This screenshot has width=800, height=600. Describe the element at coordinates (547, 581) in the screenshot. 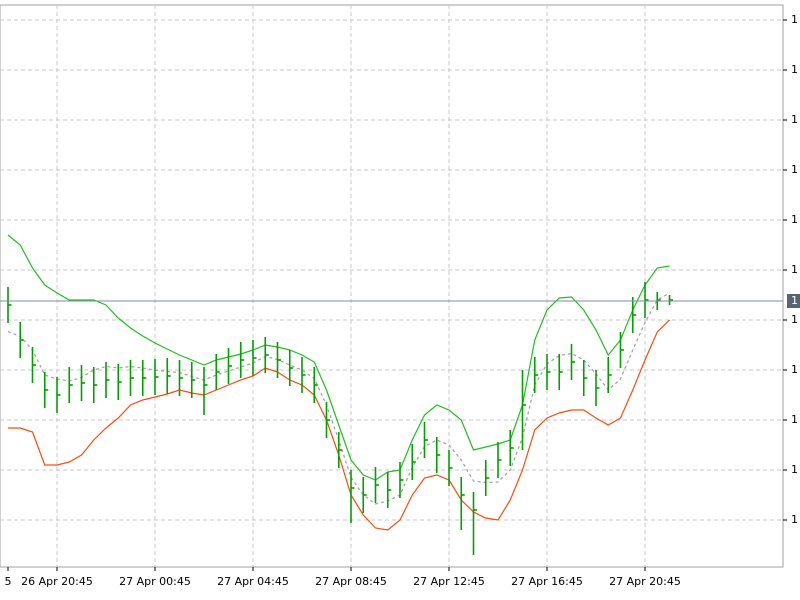

I see `x-tick-label: 27 Apr 16:45` at that location.